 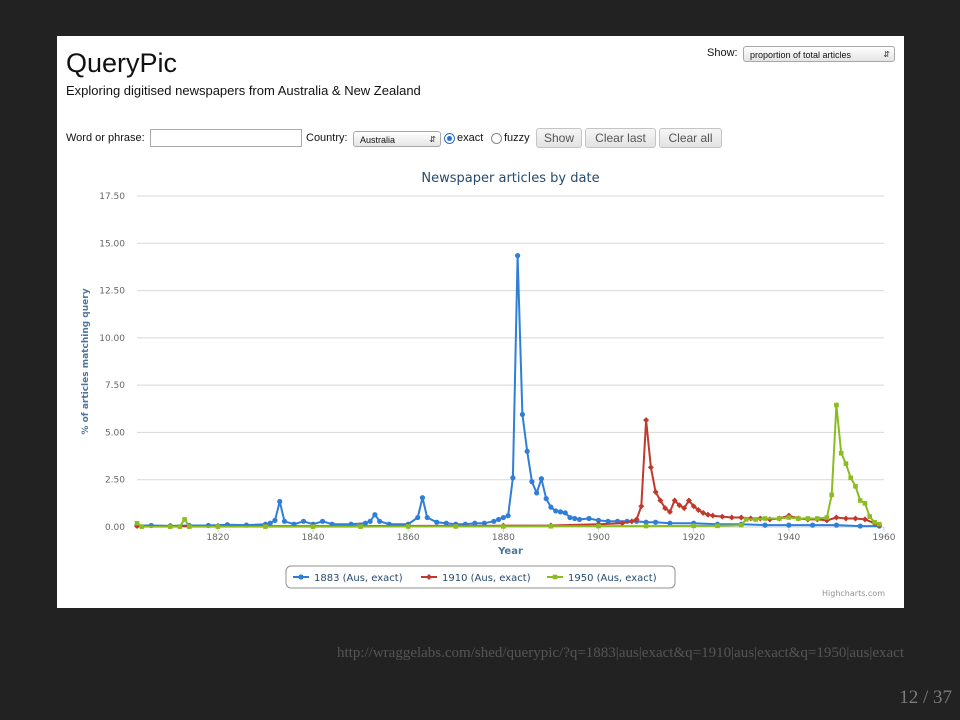 I want to click on x-tick-label: 1920, so click(x=693, y=538).